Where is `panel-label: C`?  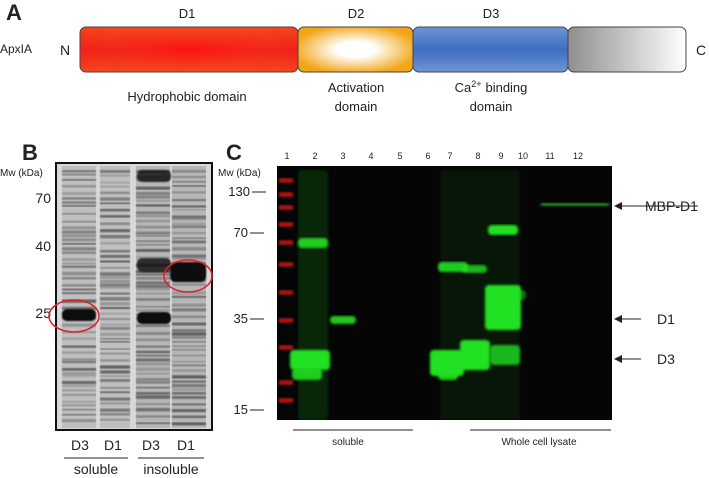 panel-label: C is located at coordinates (234, 152).